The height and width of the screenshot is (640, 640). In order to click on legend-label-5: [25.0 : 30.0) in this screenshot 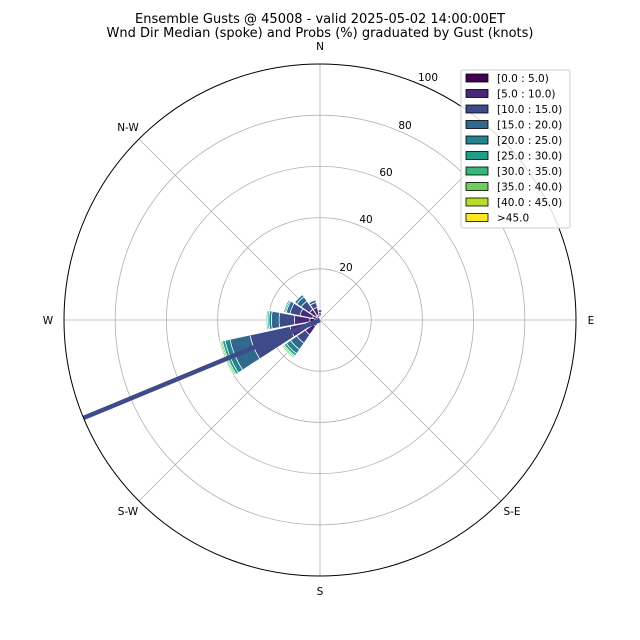, I will do `click(529, 157)`.